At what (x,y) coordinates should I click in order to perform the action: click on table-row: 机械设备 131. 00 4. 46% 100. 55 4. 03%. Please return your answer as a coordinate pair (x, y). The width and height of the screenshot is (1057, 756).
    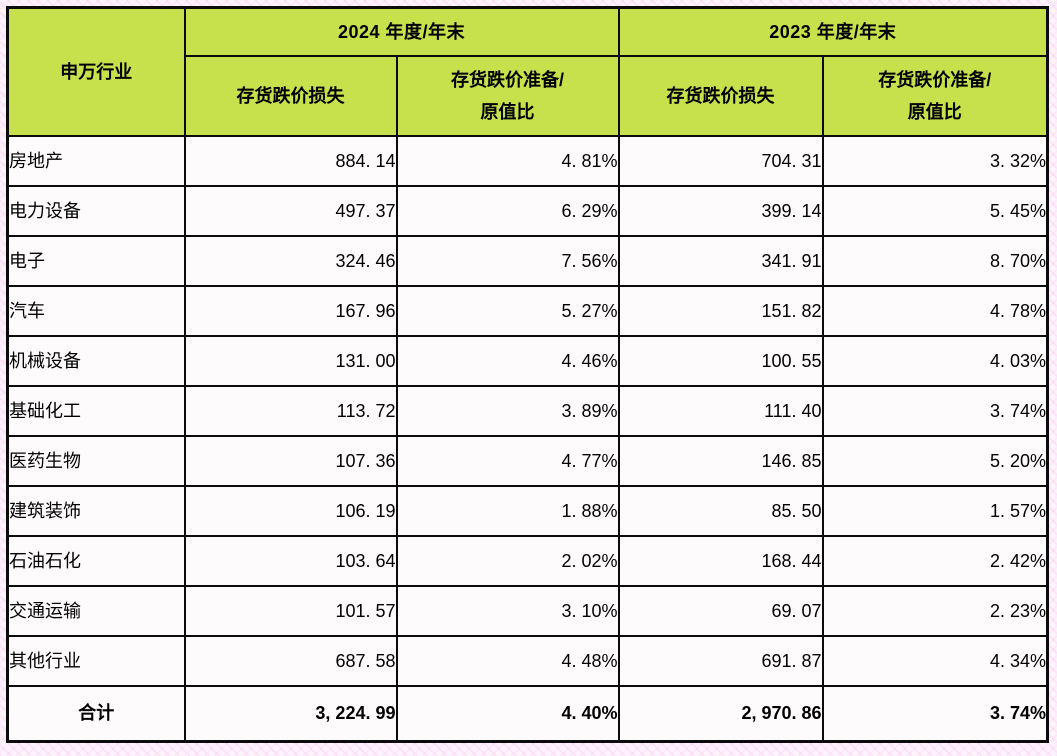
    Looking at the image, I should click on (527, 361).